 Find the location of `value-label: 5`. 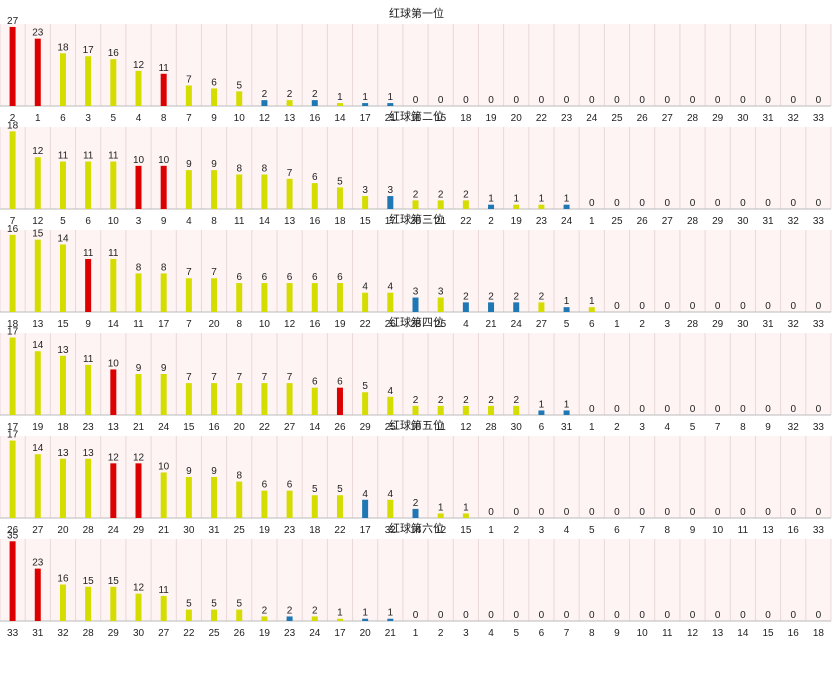

value-label: 5 is located at coordinates (239, 85).